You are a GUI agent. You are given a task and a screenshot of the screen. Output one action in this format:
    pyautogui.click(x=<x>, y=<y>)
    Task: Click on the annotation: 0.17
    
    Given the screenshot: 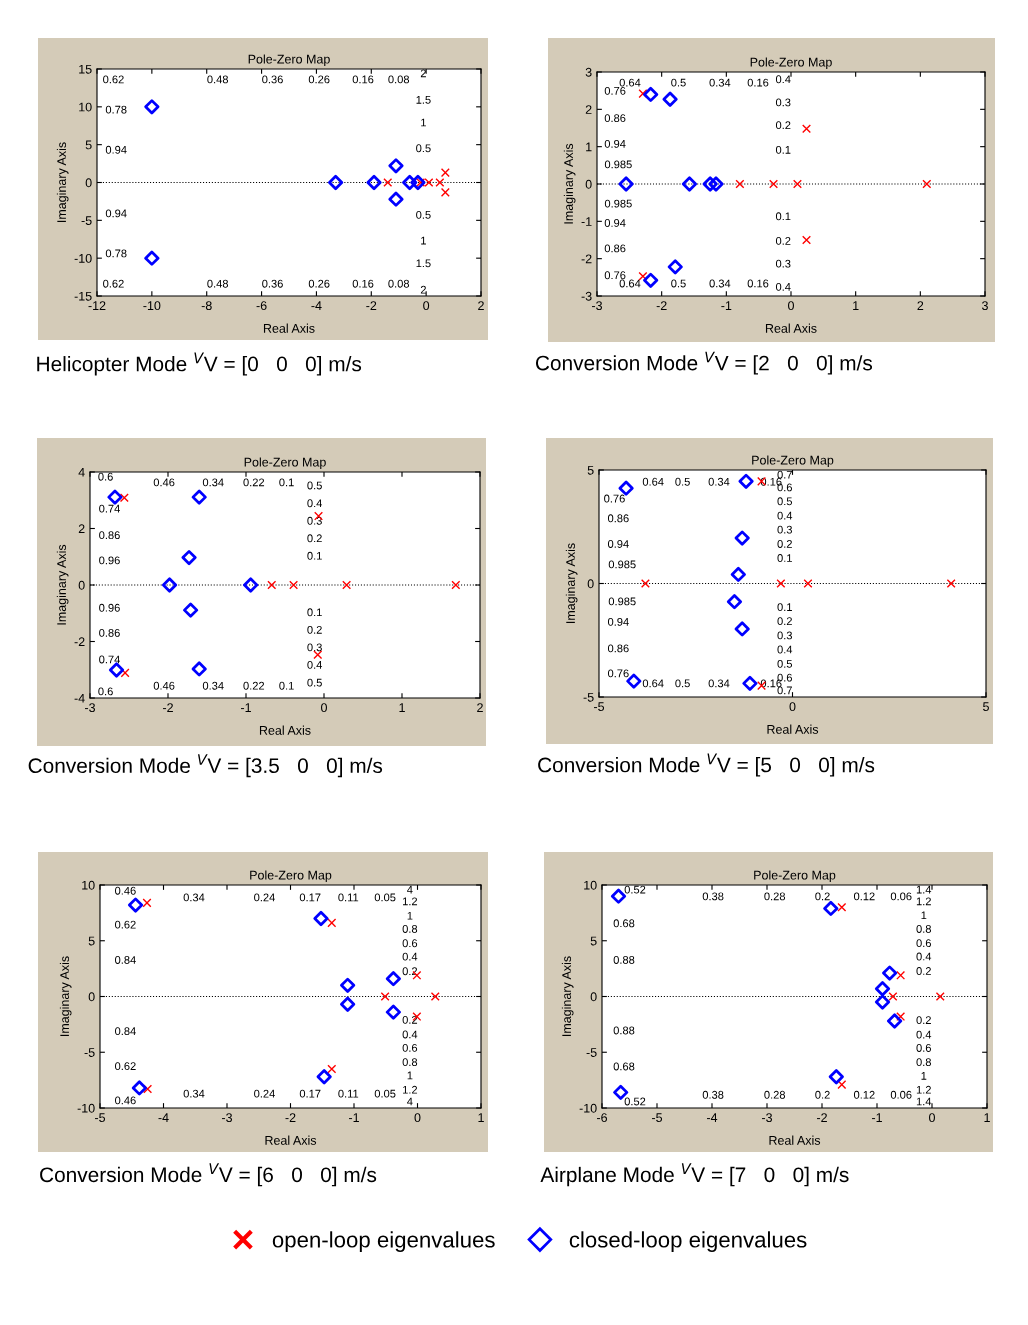 What is the action you would take?
    pyautogui.click(x=310, y=1093)
    